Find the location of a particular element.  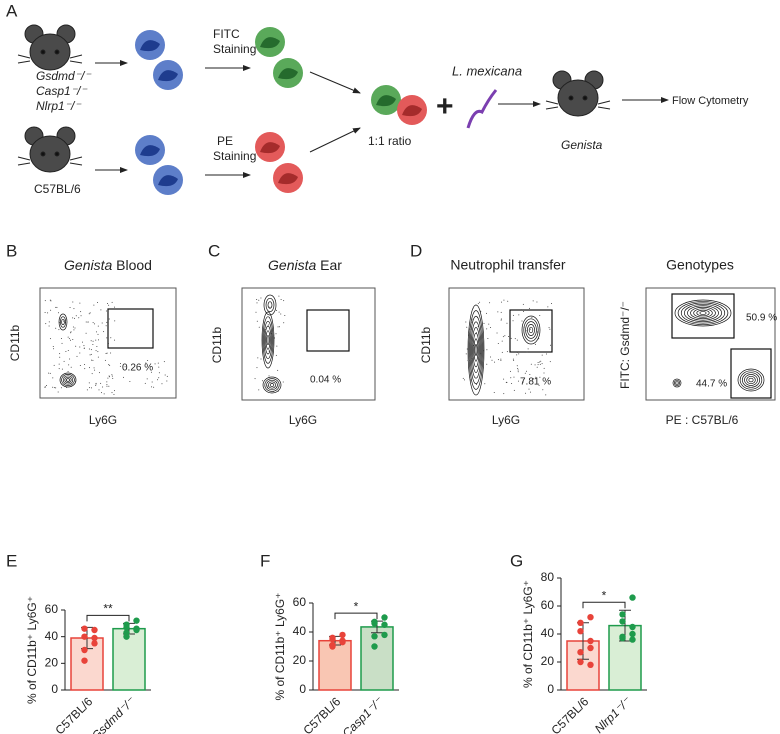

gate-percent: 7.81 % is located at coordinates (535, 382).